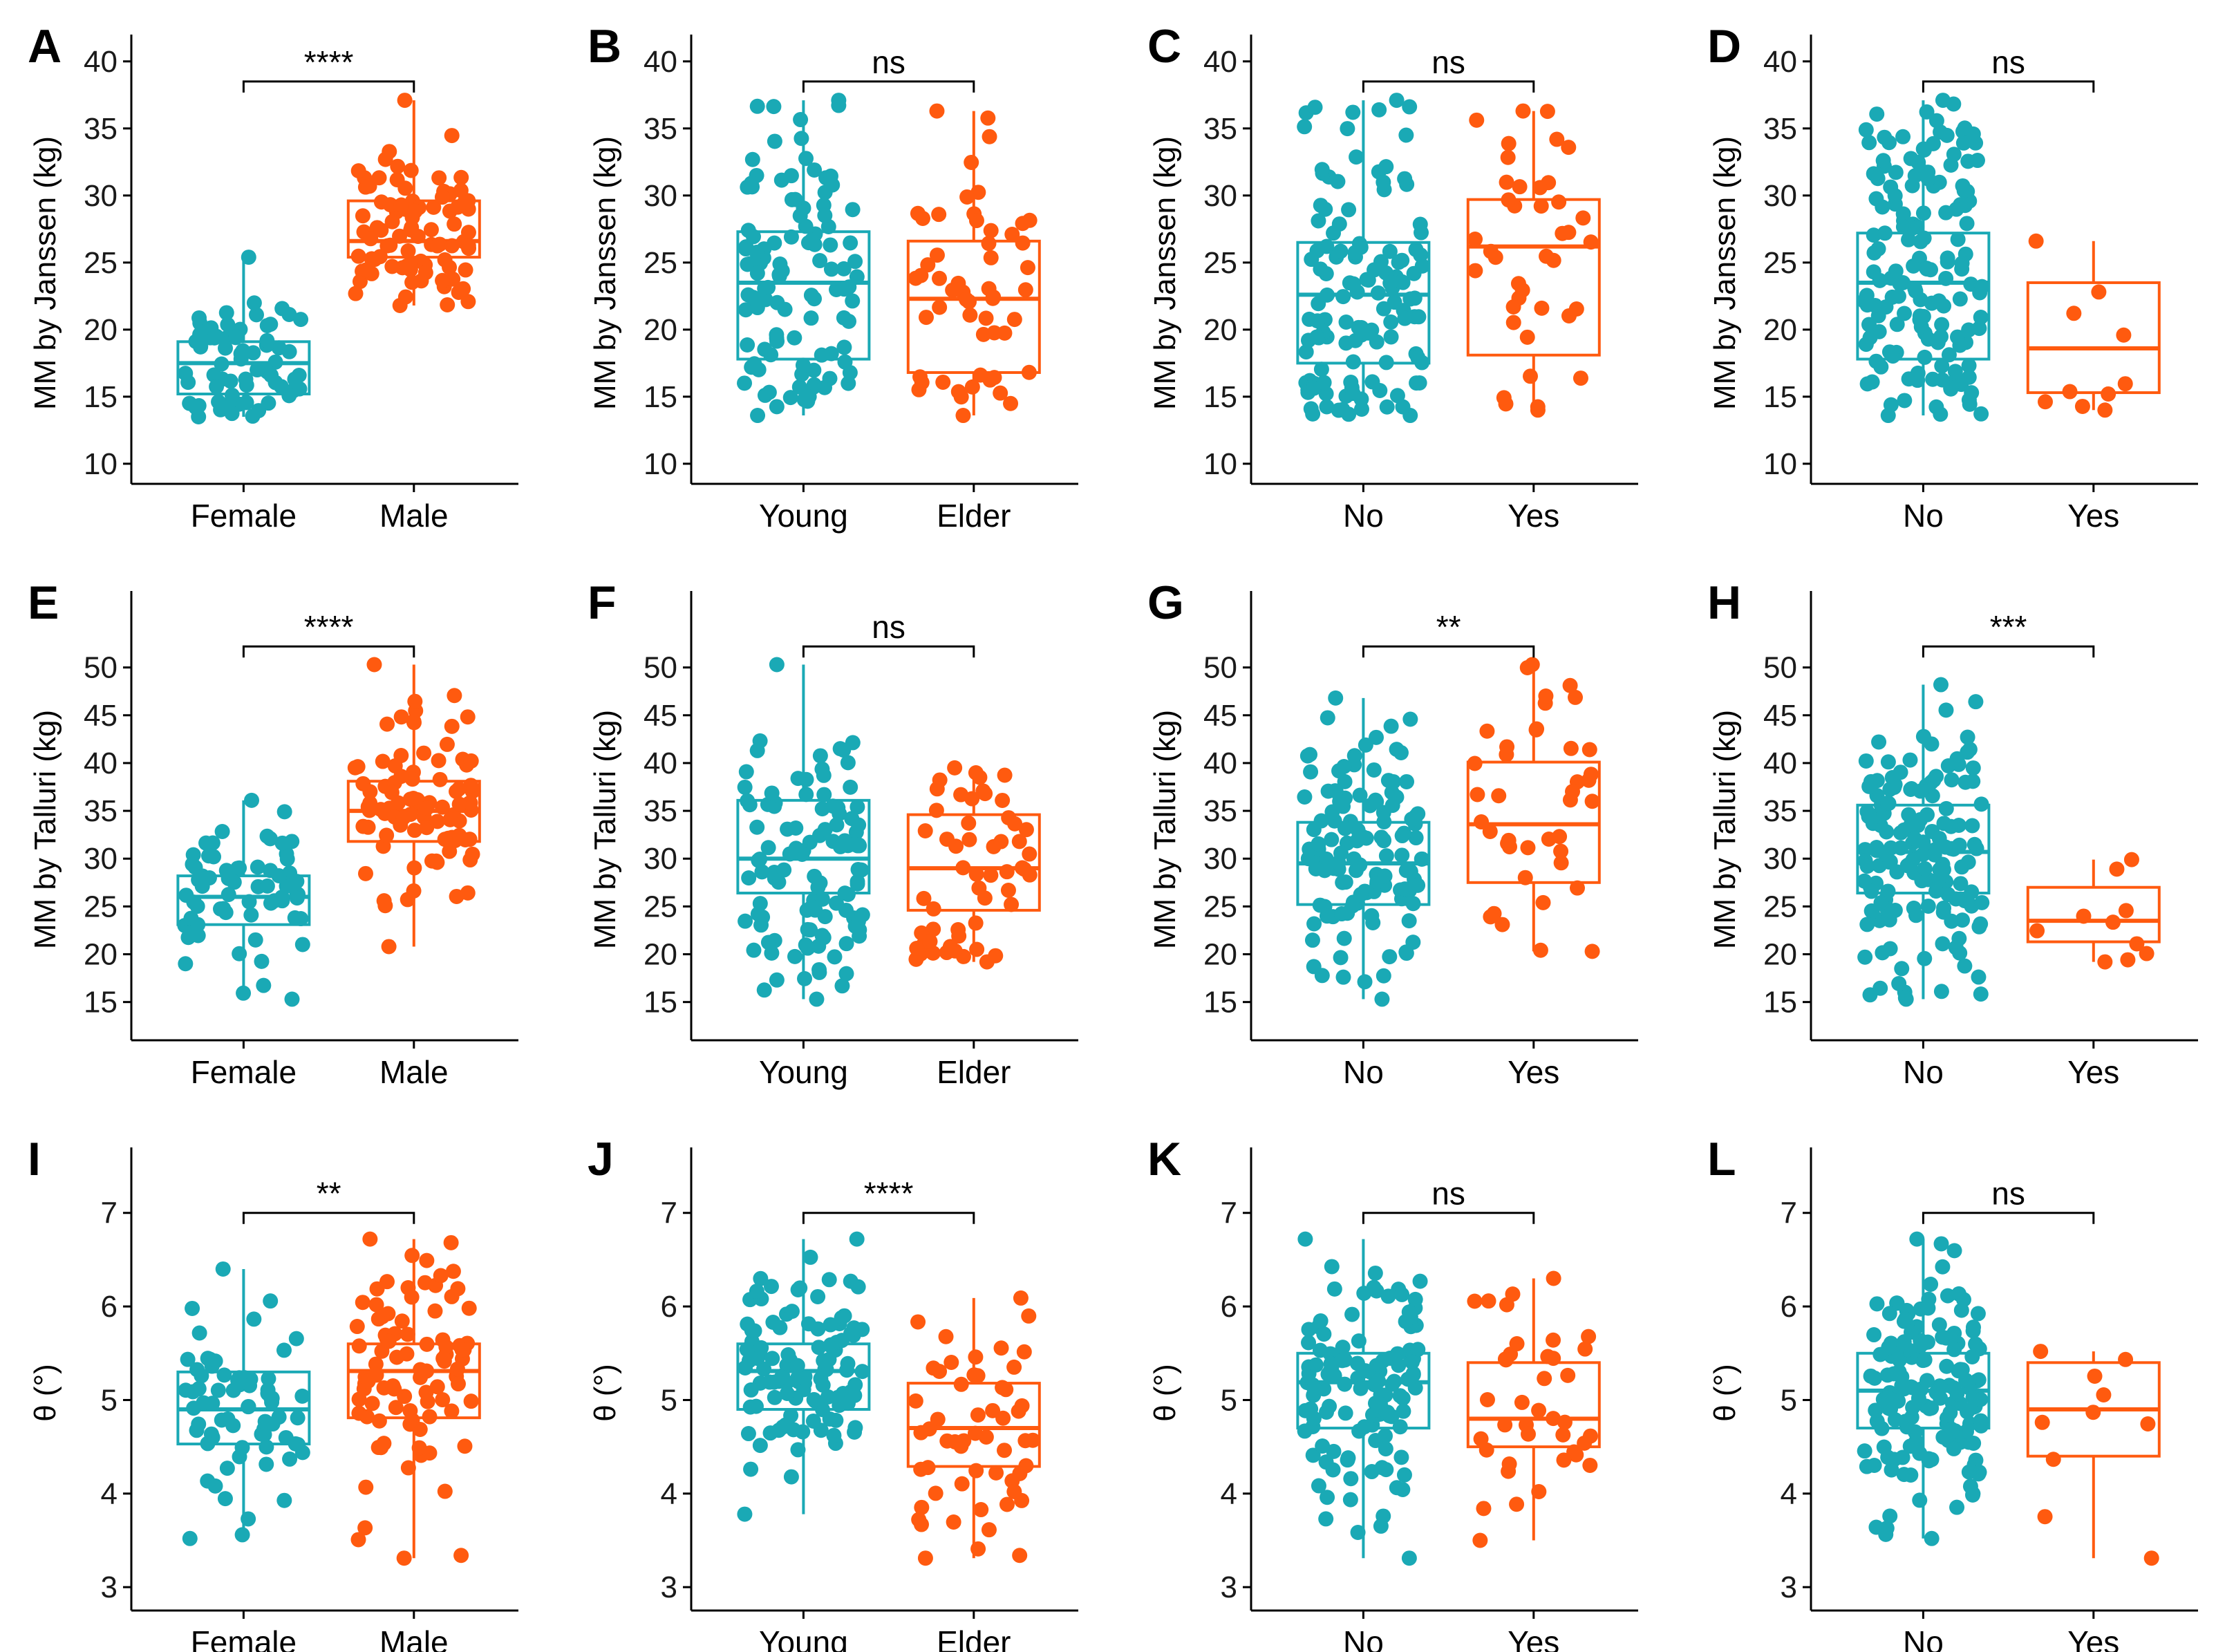  I want to click on box-elder, so click(973, 263).